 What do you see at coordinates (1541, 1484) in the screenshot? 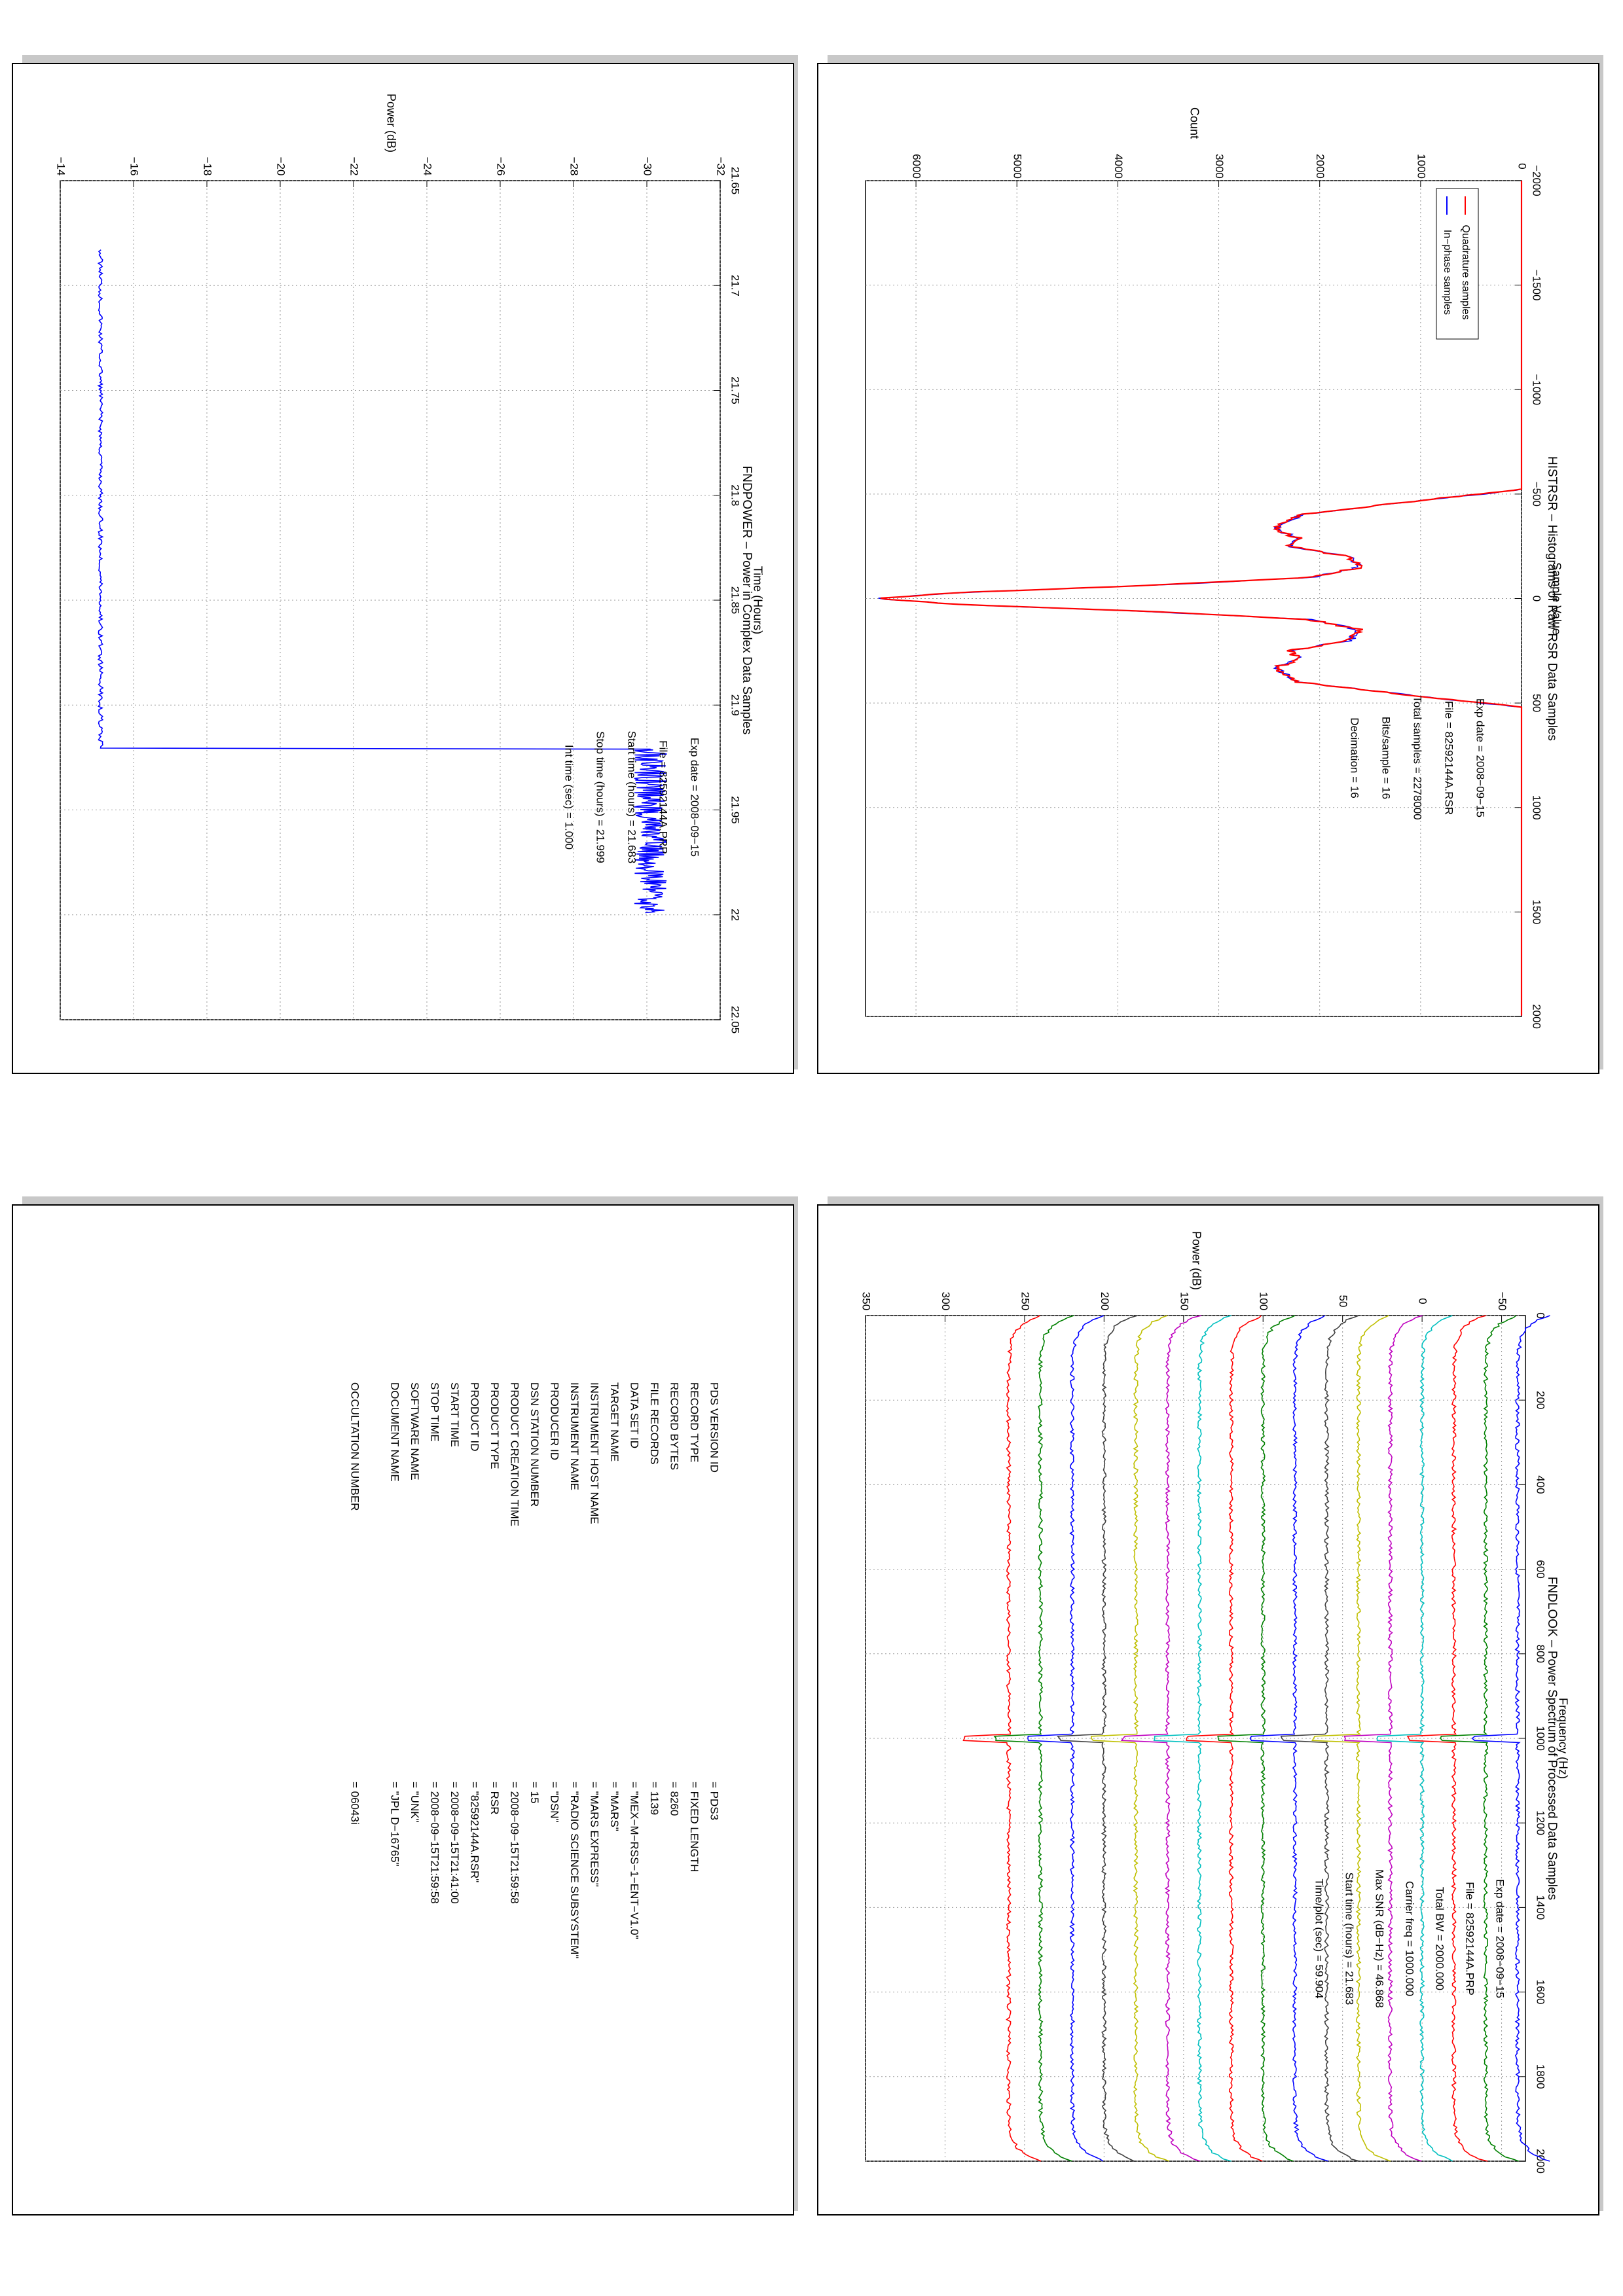
I see `x-tick-label: 400` at bounding box center [1541, 1484].